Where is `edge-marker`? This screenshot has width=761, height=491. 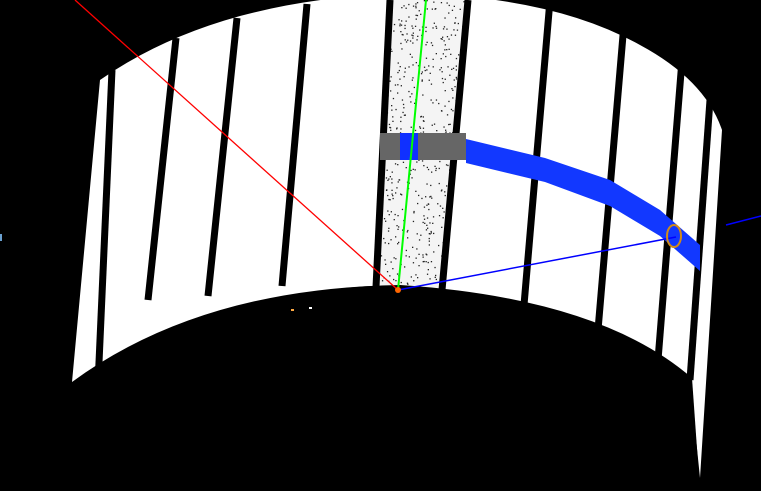 edge-marker is located at coordinates (1, 237).